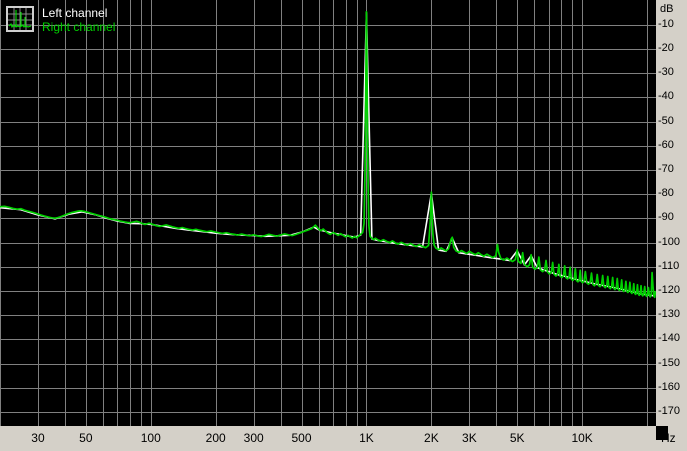 The image size is (687, 451). I want to click on hz-axis: Hz 30 50 100 200 300 500 1K 2K 3K 5K 10K, so click(343, 438).